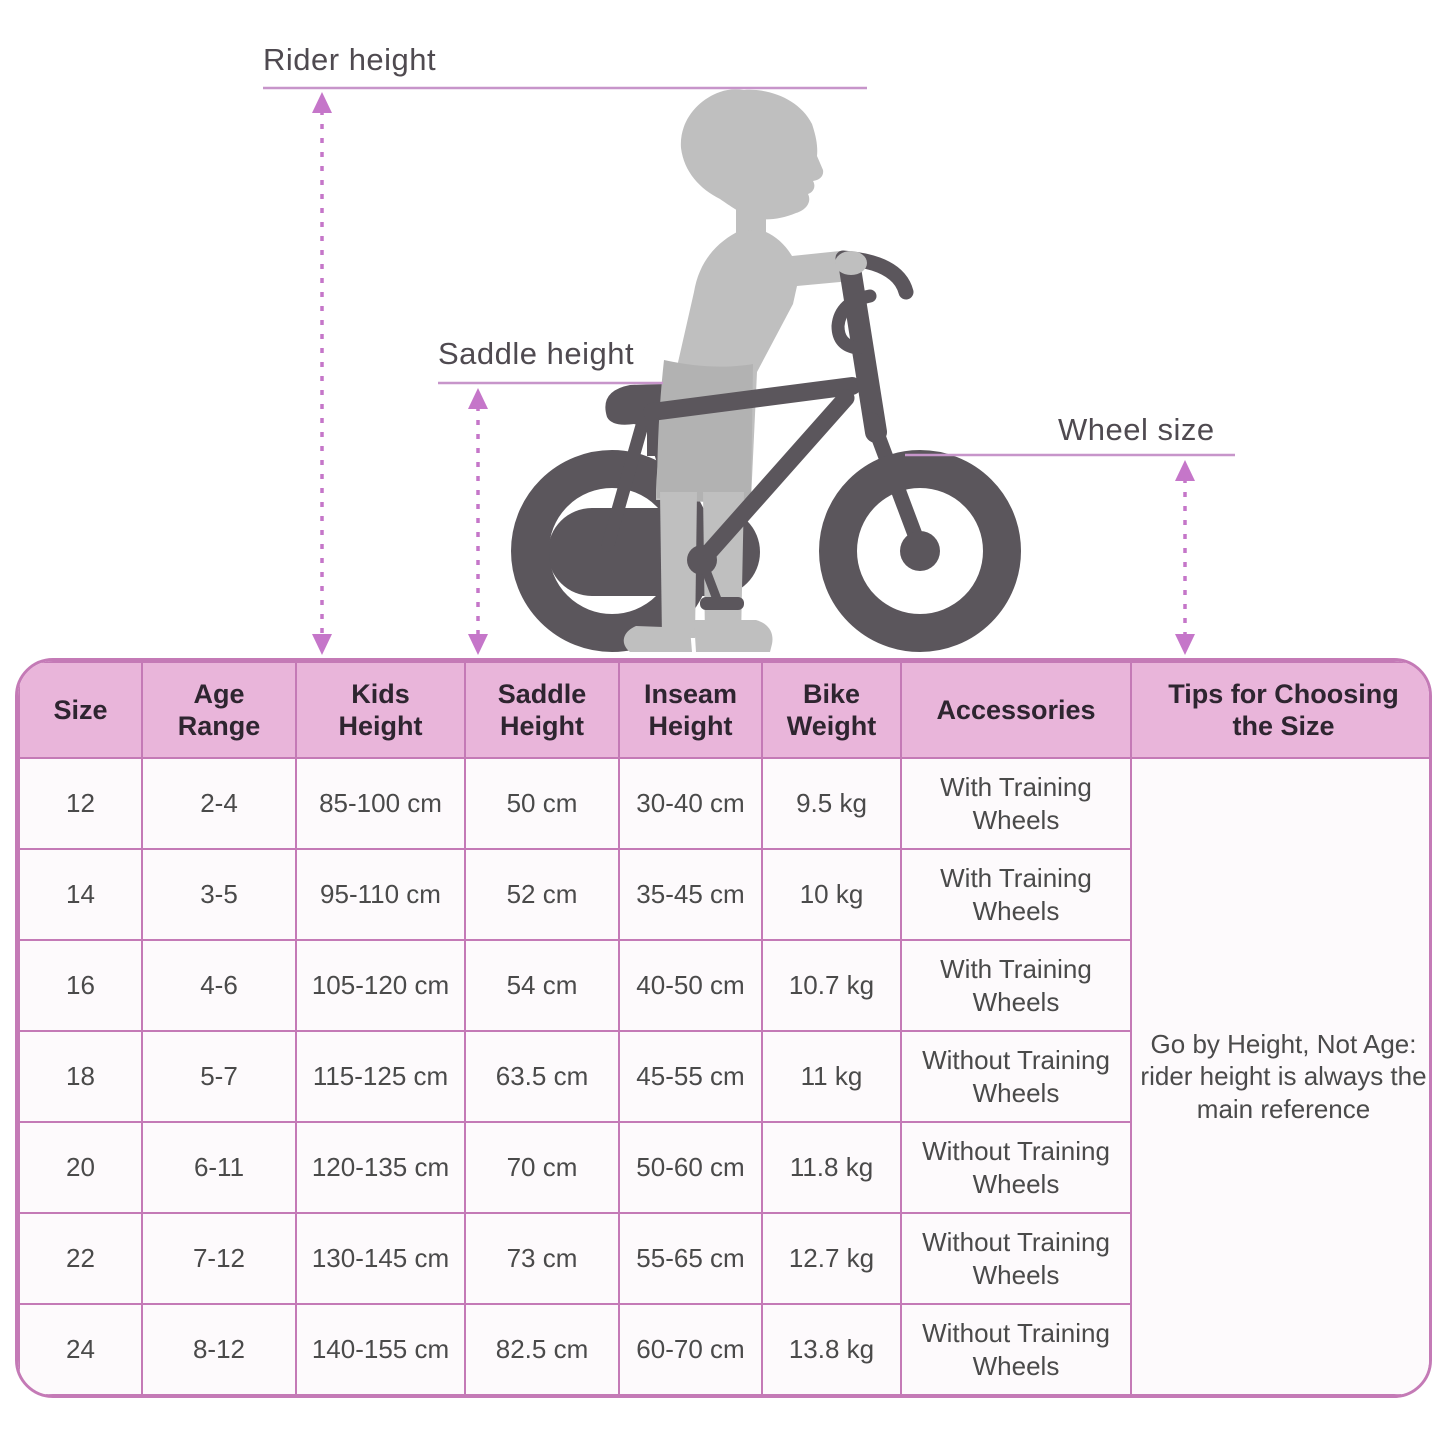 The height and width of the screenshot is (1445, 1445). Describe the element at coordinates (542, 710) in the screenshot. I see `header-saddle-height: Saddle Height` at that location.